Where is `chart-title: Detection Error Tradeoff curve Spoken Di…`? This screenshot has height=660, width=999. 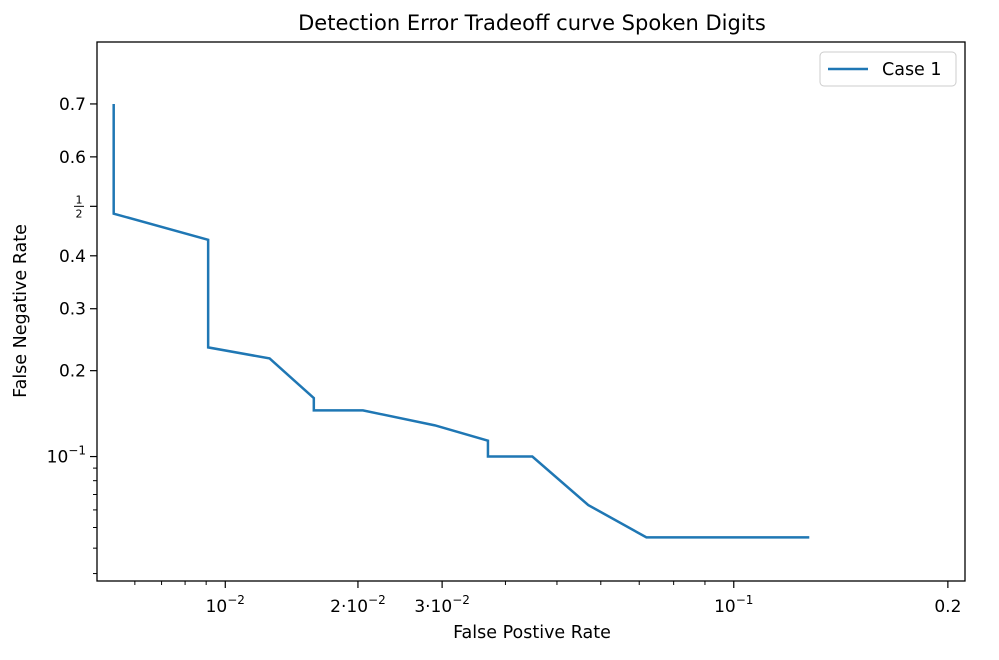
chart-title: Detection Error Tradeoff curve Spoken Di… is located at coordinates (532, 23).